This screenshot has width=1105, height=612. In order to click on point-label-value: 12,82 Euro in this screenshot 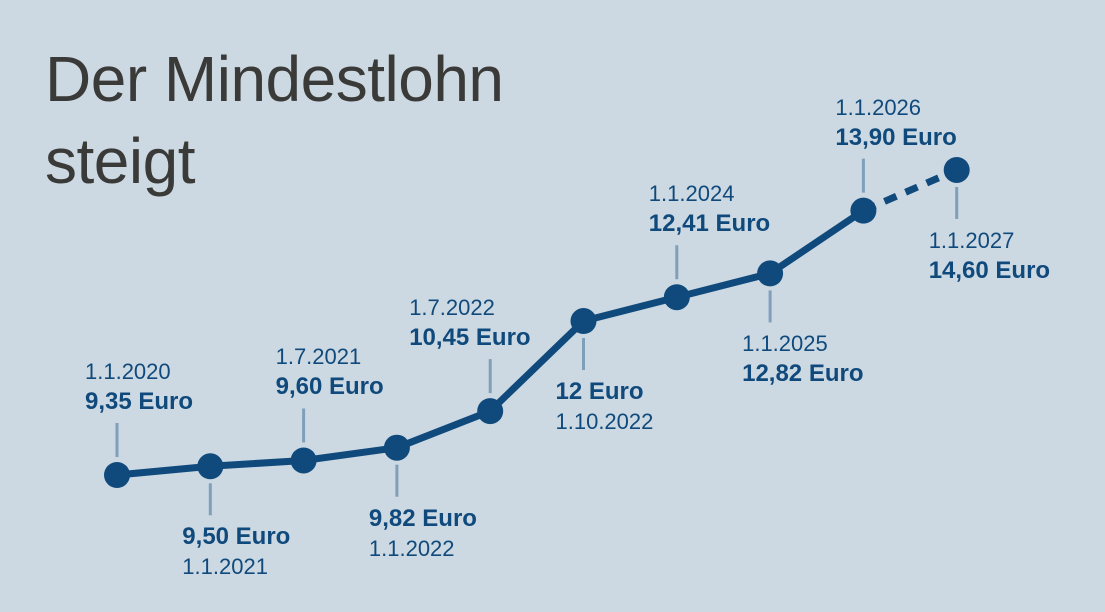, I will do `click(803, 374)`.